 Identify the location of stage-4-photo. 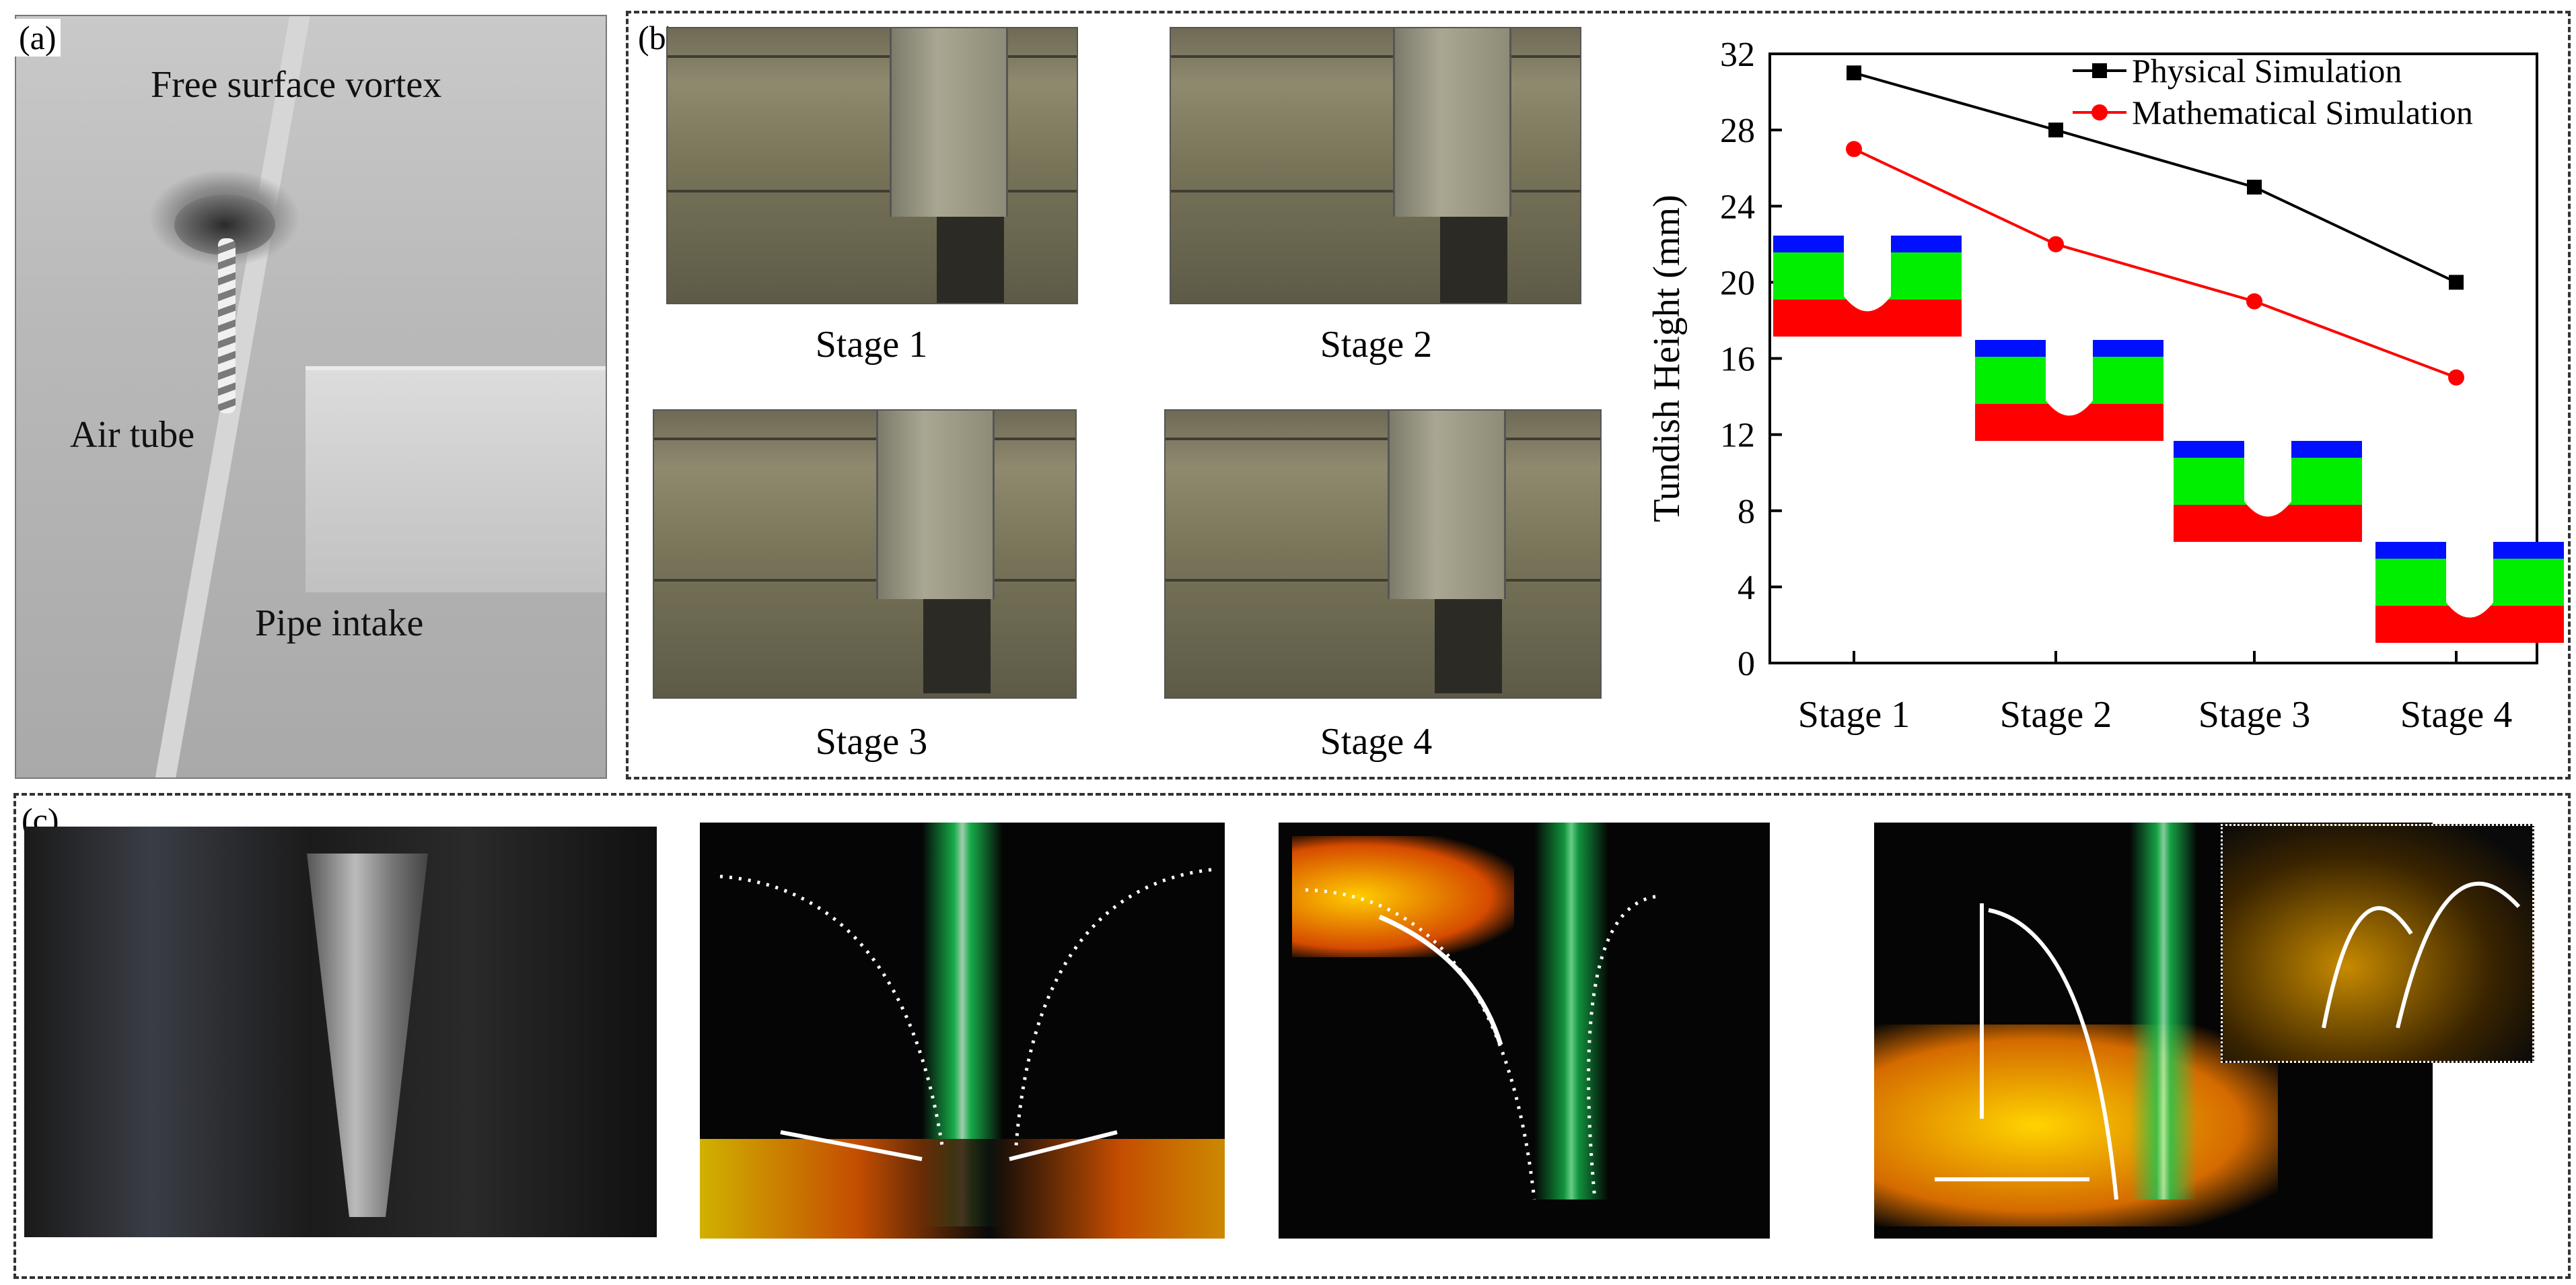
(1383, 554).